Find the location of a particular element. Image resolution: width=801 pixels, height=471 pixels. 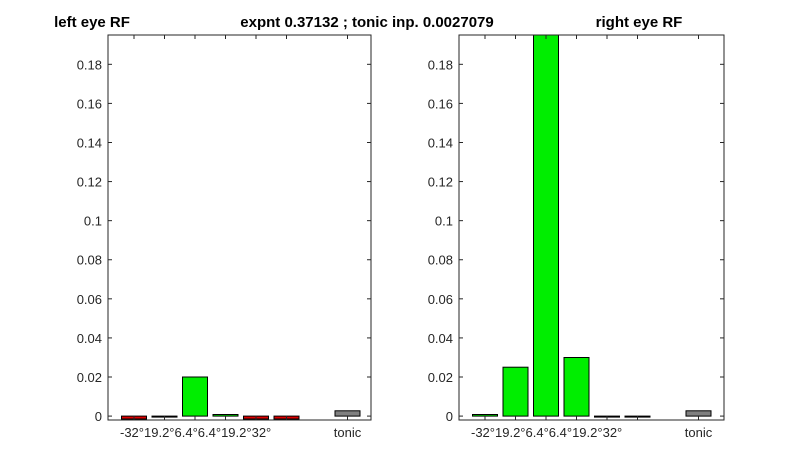

left-xtick-label-4: 19.2° is located at coordinates (236, 432).